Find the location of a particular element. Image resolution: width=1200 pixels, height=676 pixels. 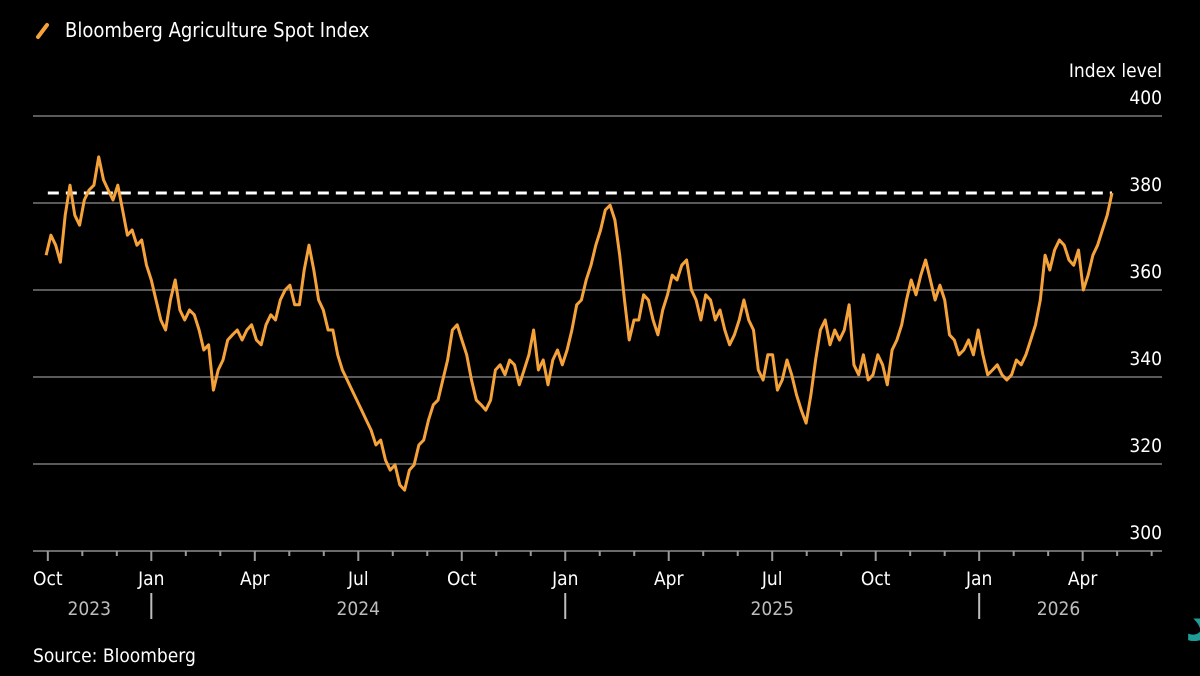

orange-slash-icon is located at coordinates (42, 31).